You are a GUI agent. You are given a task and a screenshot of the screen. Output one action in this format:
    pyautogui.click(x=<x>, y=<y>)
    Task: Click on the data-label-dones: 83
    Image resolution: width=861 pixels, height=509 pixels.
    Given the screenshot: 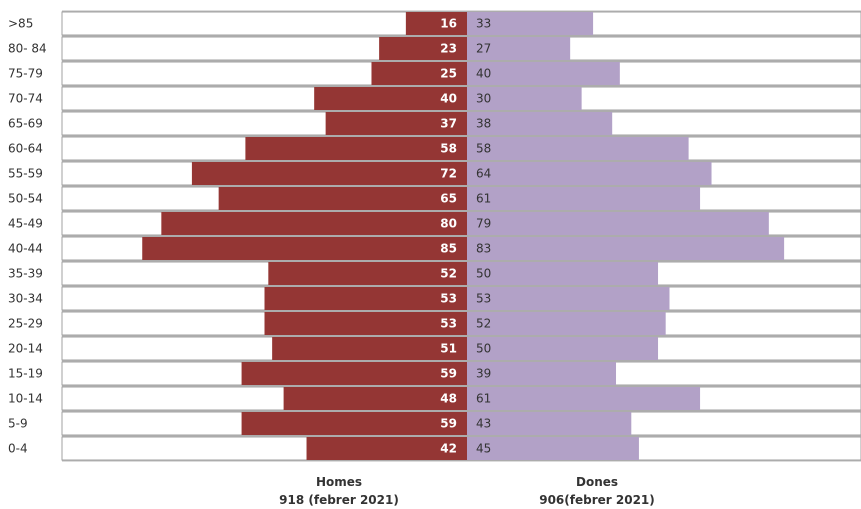 What is the action you would take?
    pyautogui.click(x=483, y=249)
    